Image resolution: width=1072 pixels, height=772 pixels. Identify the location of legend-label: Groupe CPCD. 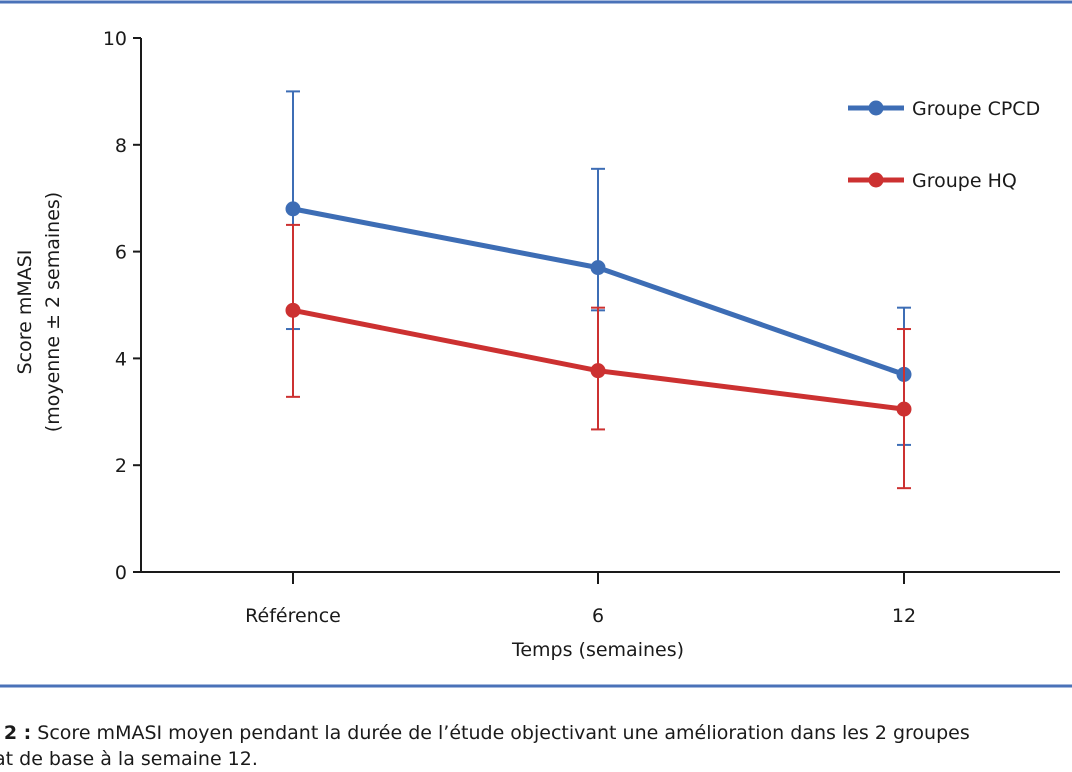
(976, 109).